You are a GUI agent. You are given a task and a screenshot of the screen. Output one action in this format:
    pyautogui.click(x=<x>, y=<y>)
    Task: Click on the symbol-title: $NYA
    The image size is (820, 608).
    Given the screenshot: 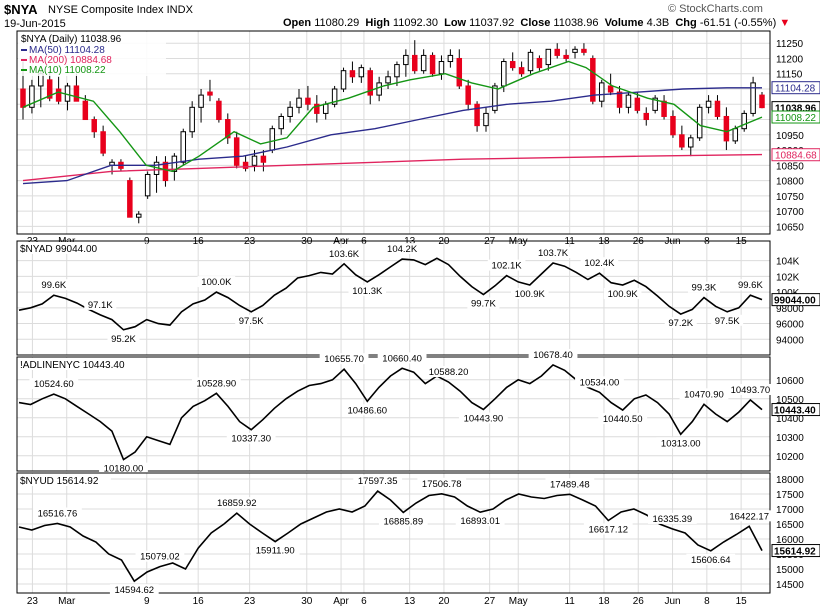 What is the action you would take?
    pyautogui.click(x=21, y=9)
    